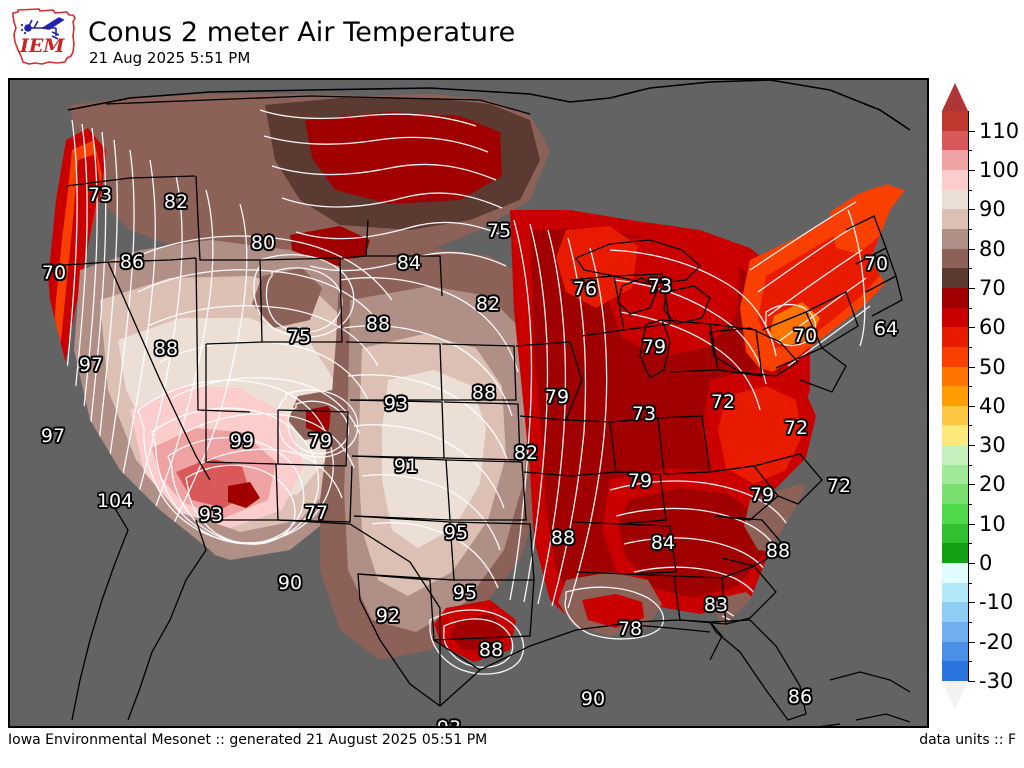  I want to click on iem-logo: IEM, so click(44, 37).